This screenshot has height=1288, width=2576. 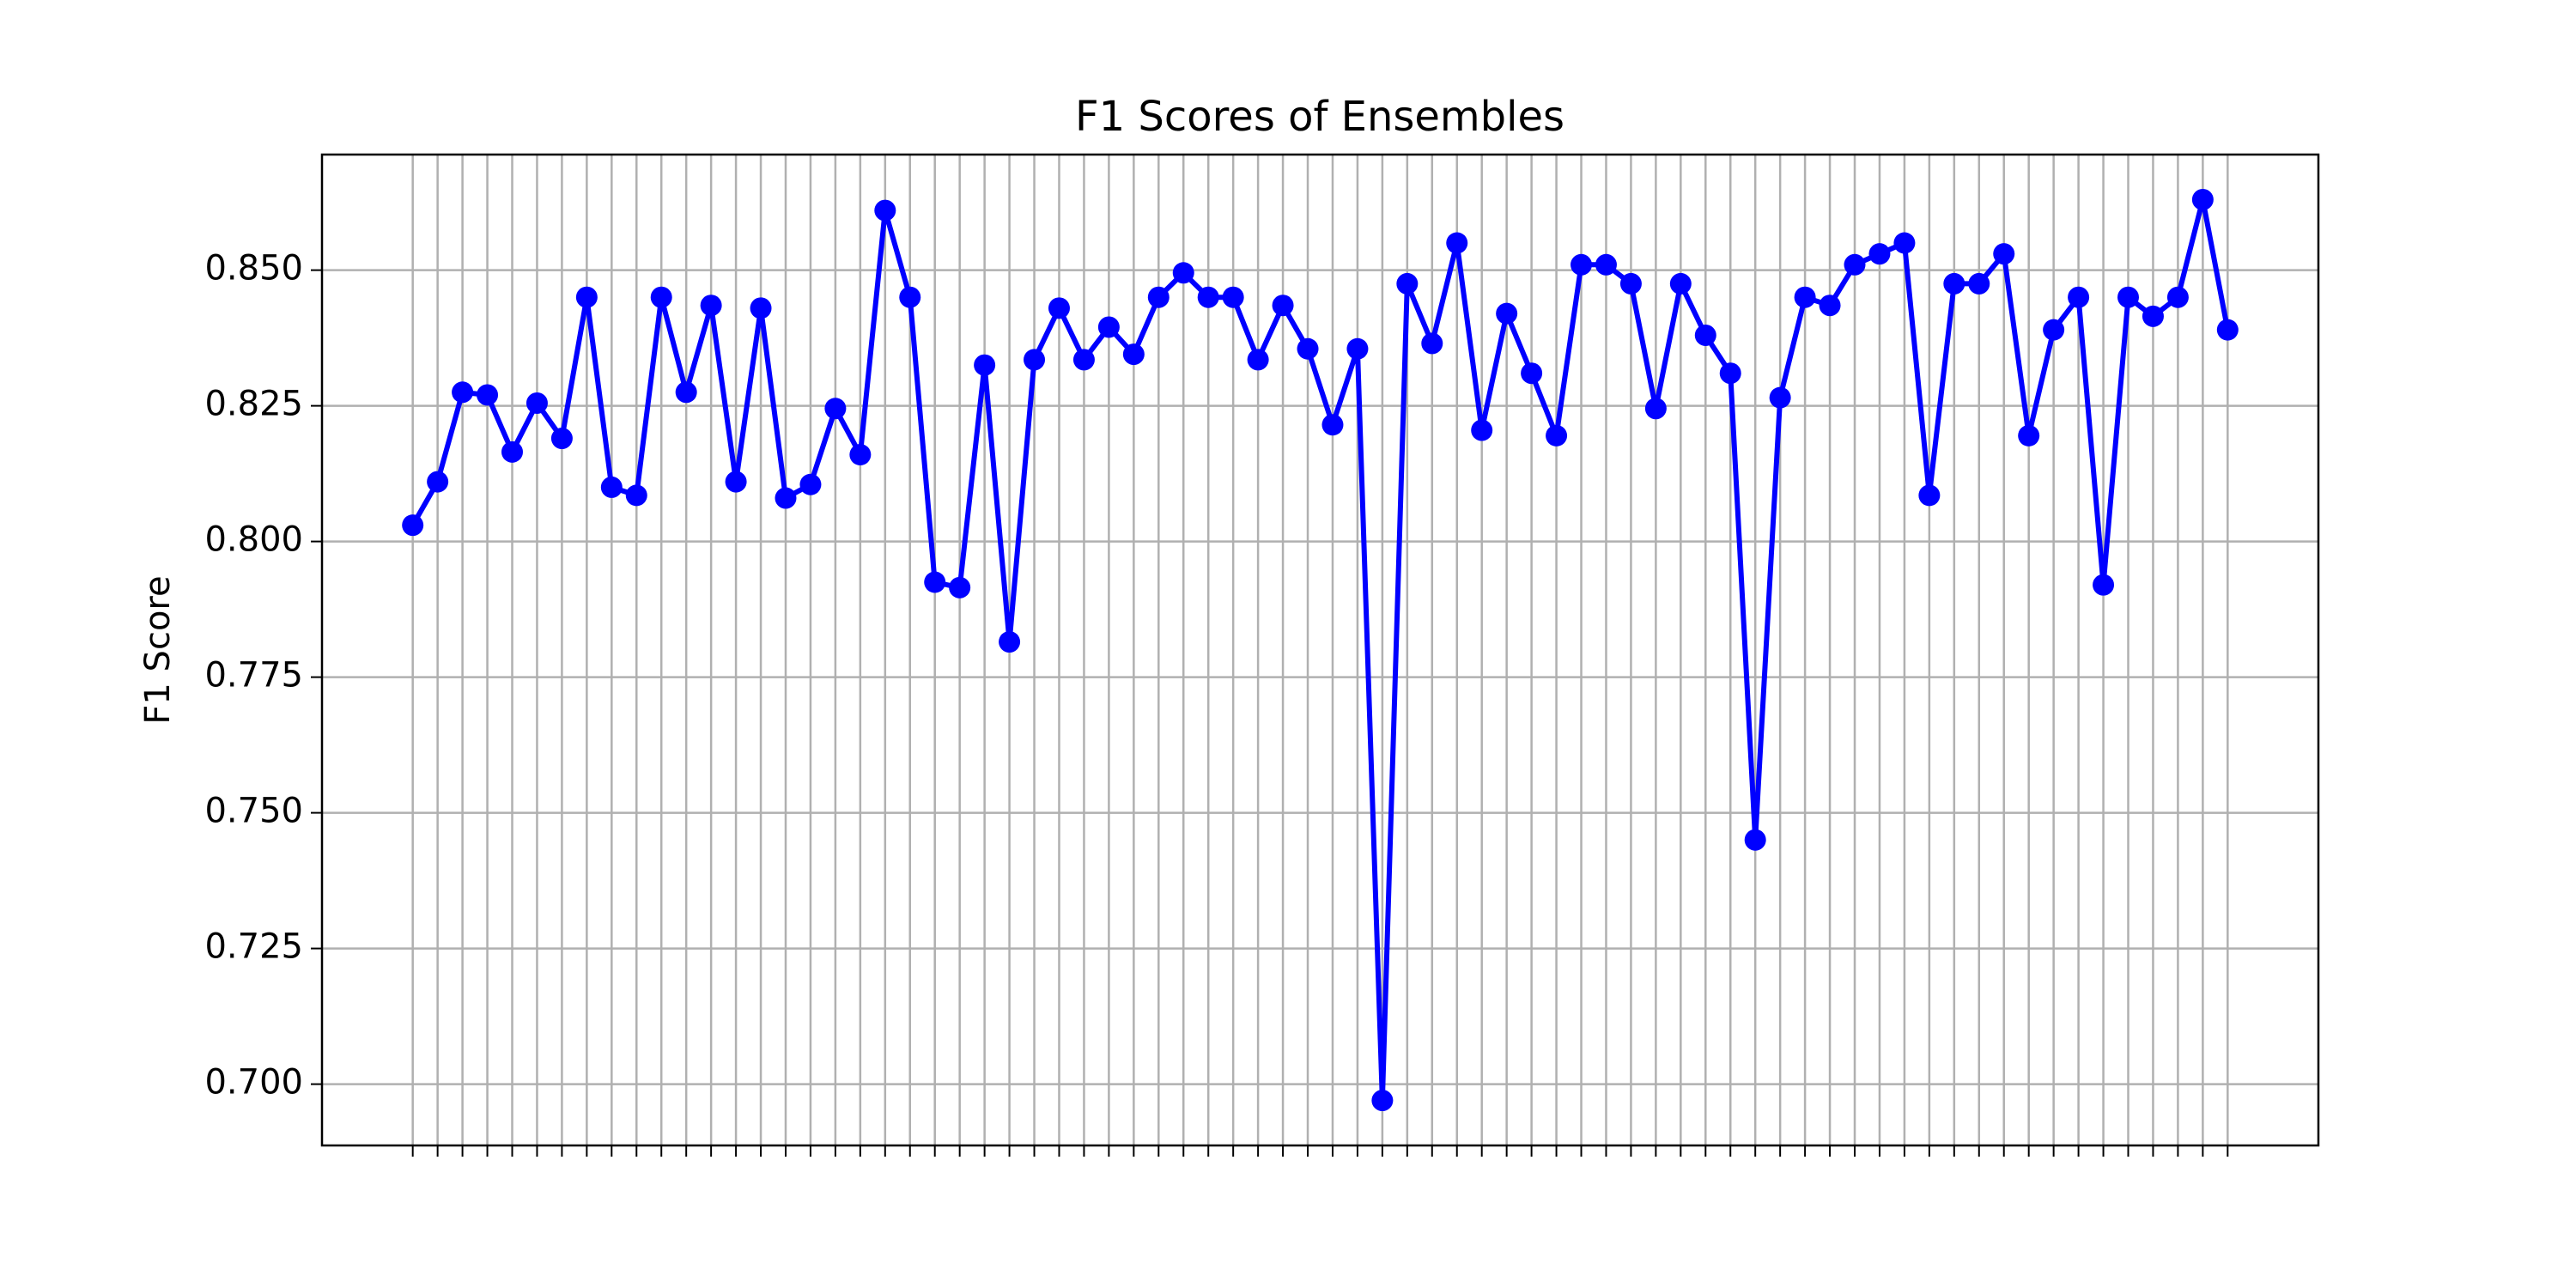 What do you see at coordinates (253, 269) in the screenshot?
I see `y-tick-label: 0.850` at bounding box center [253, 269].